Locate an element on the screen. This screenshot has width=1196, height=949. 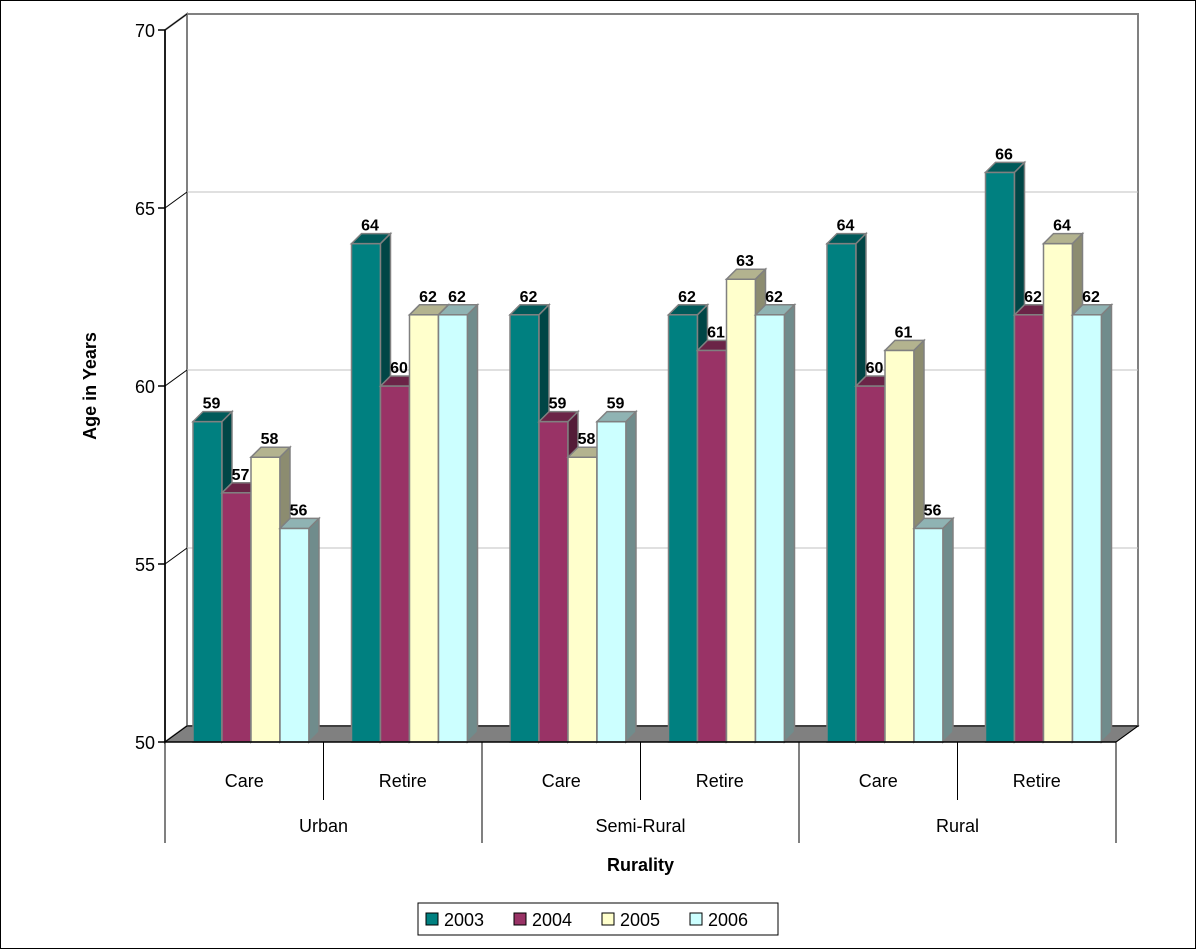
x-axis-title: Rurality is located at coordinates (640, 865).